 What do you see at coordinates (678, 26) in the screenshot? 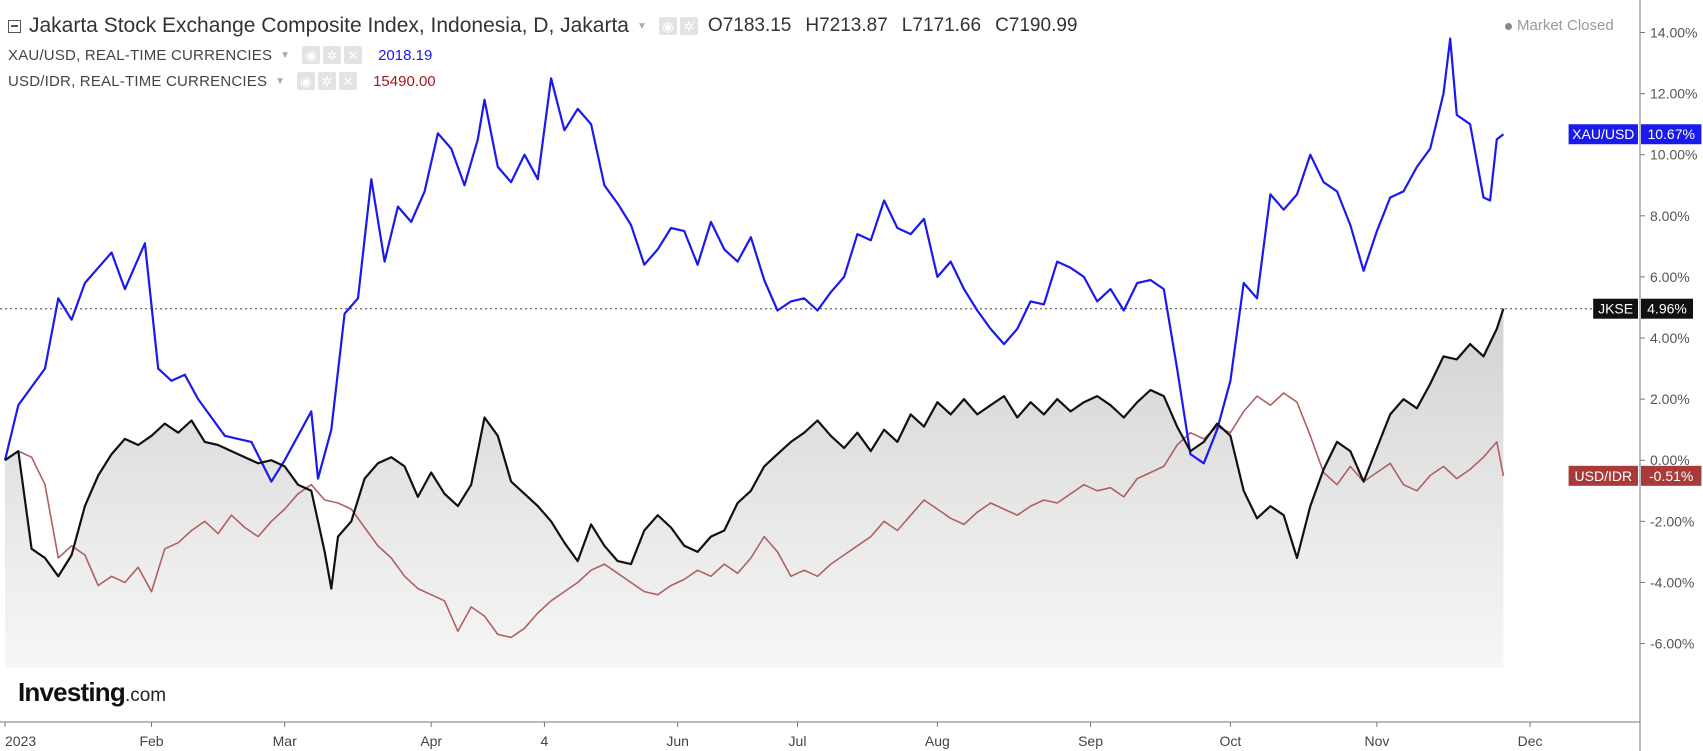
I see `series-controls: ◉ ✲` at bounding box center [678, 26].